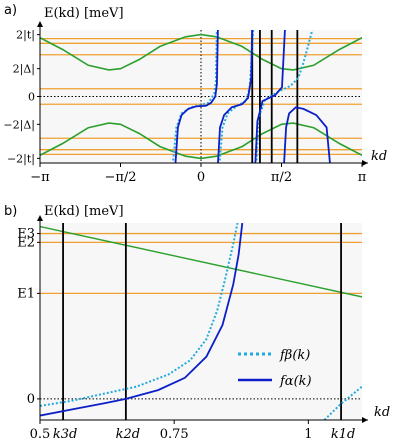 The image size is (415, 445). Describe the element at coordinates (379, 156) in the screenshot. I see `panel-a-xlabel: kd` at that location.